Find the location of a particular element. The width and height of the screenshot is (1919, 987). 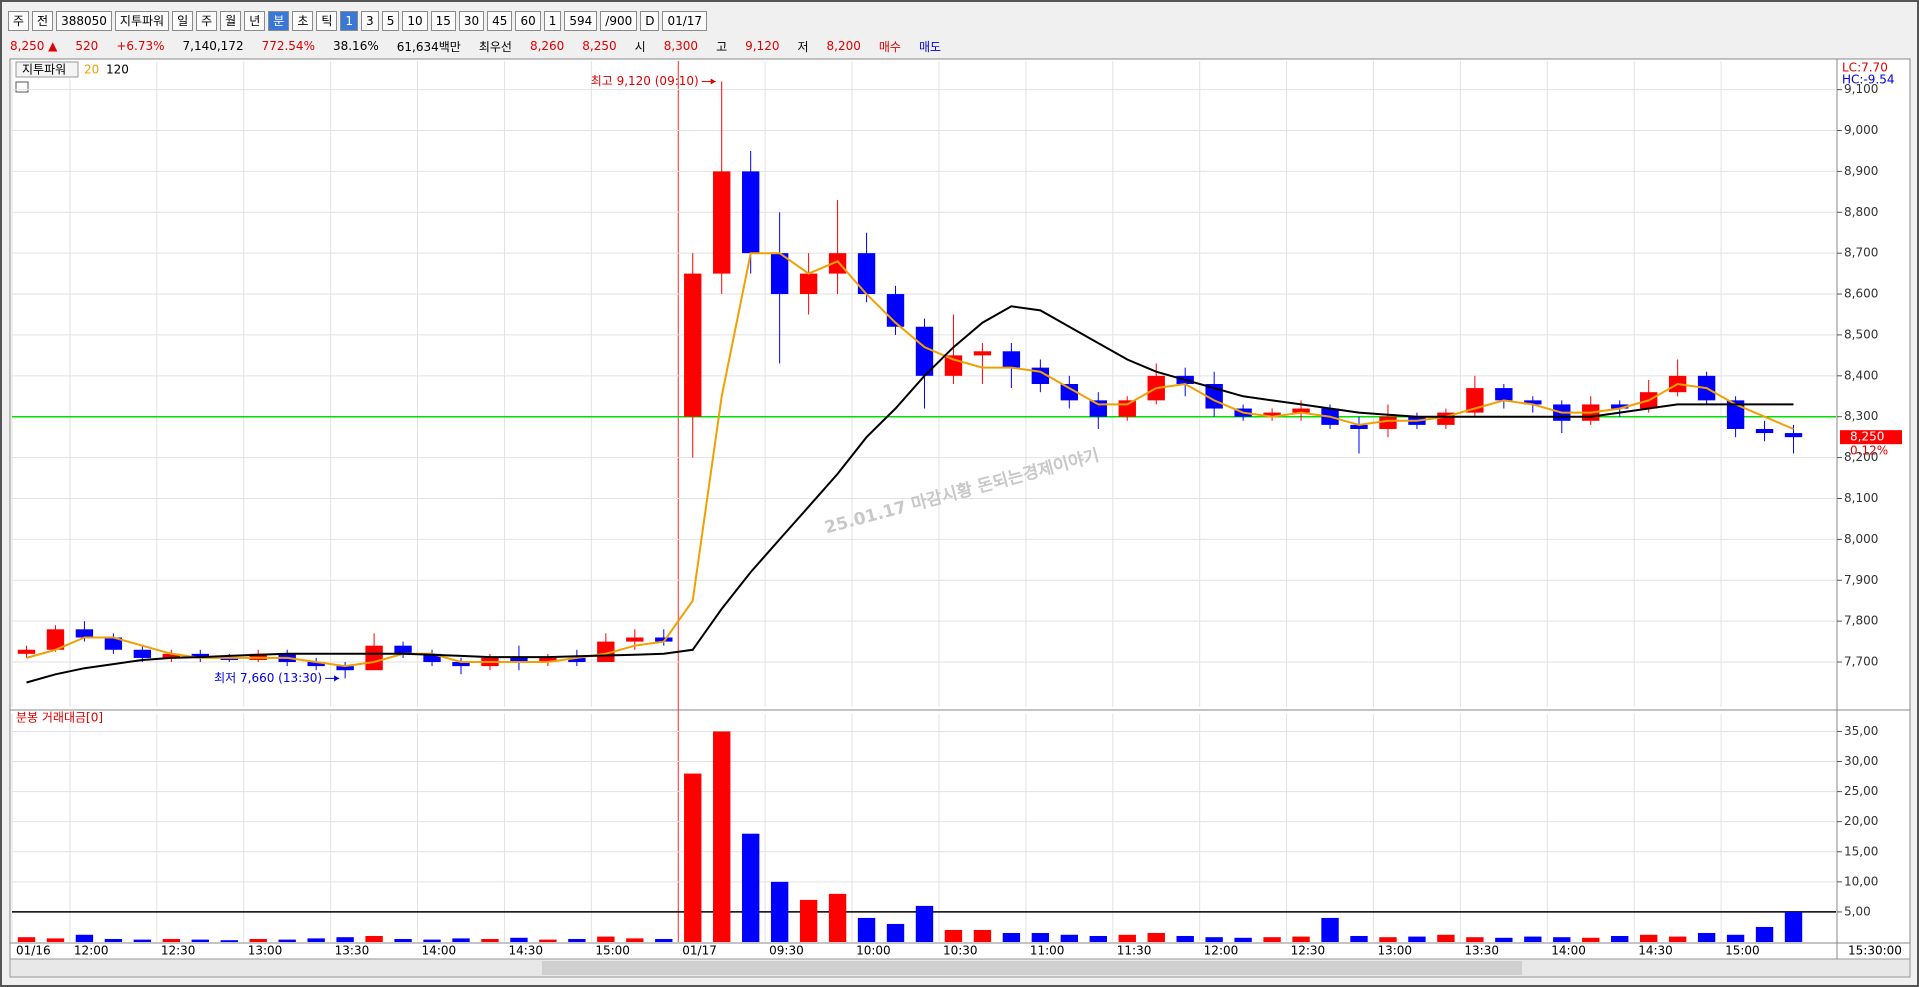

x-tick-label: 14:30 is located at coordinates (1655, 951).